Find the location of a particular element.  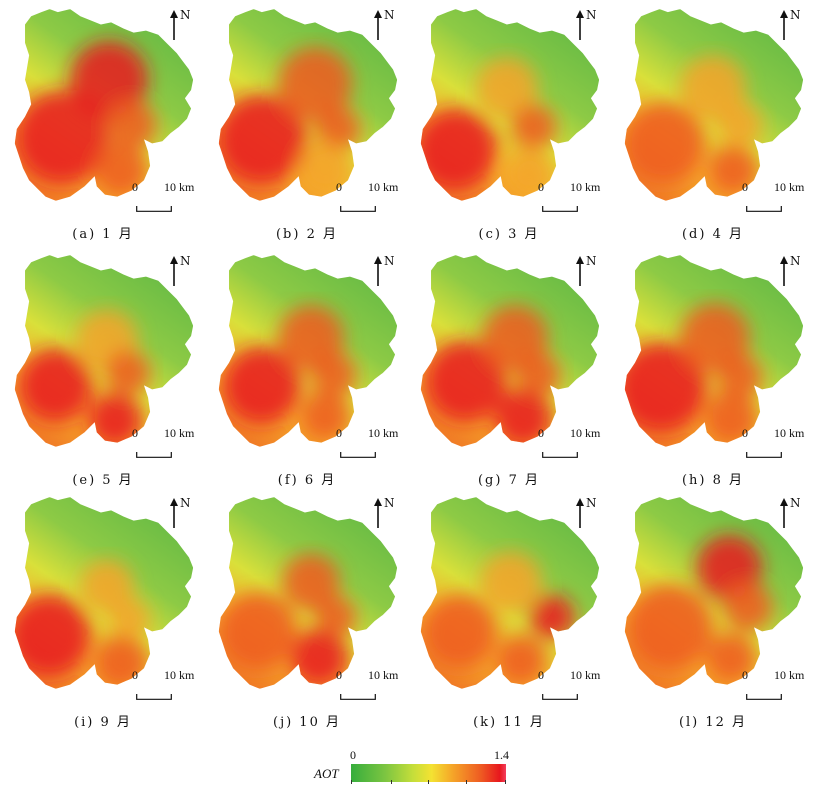

map-panel: N 0 10 km (g) 7 月 is located at coordinates (509, 369).